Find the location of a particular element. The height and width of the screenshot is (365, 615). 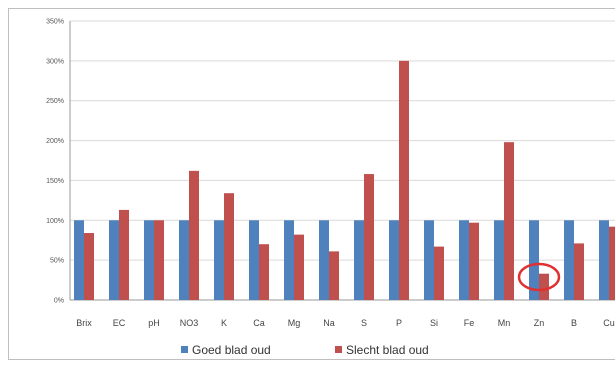

bar-slecht-mg is located at coordinates (299, 267).